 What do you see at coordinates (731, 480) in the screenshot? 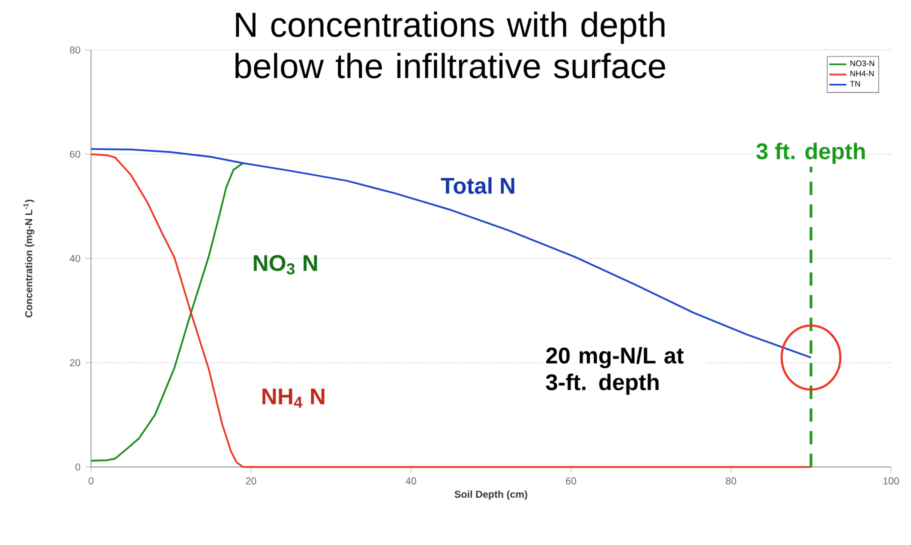
I see `x-tick-label: 80` at bounding box center [731, 480].